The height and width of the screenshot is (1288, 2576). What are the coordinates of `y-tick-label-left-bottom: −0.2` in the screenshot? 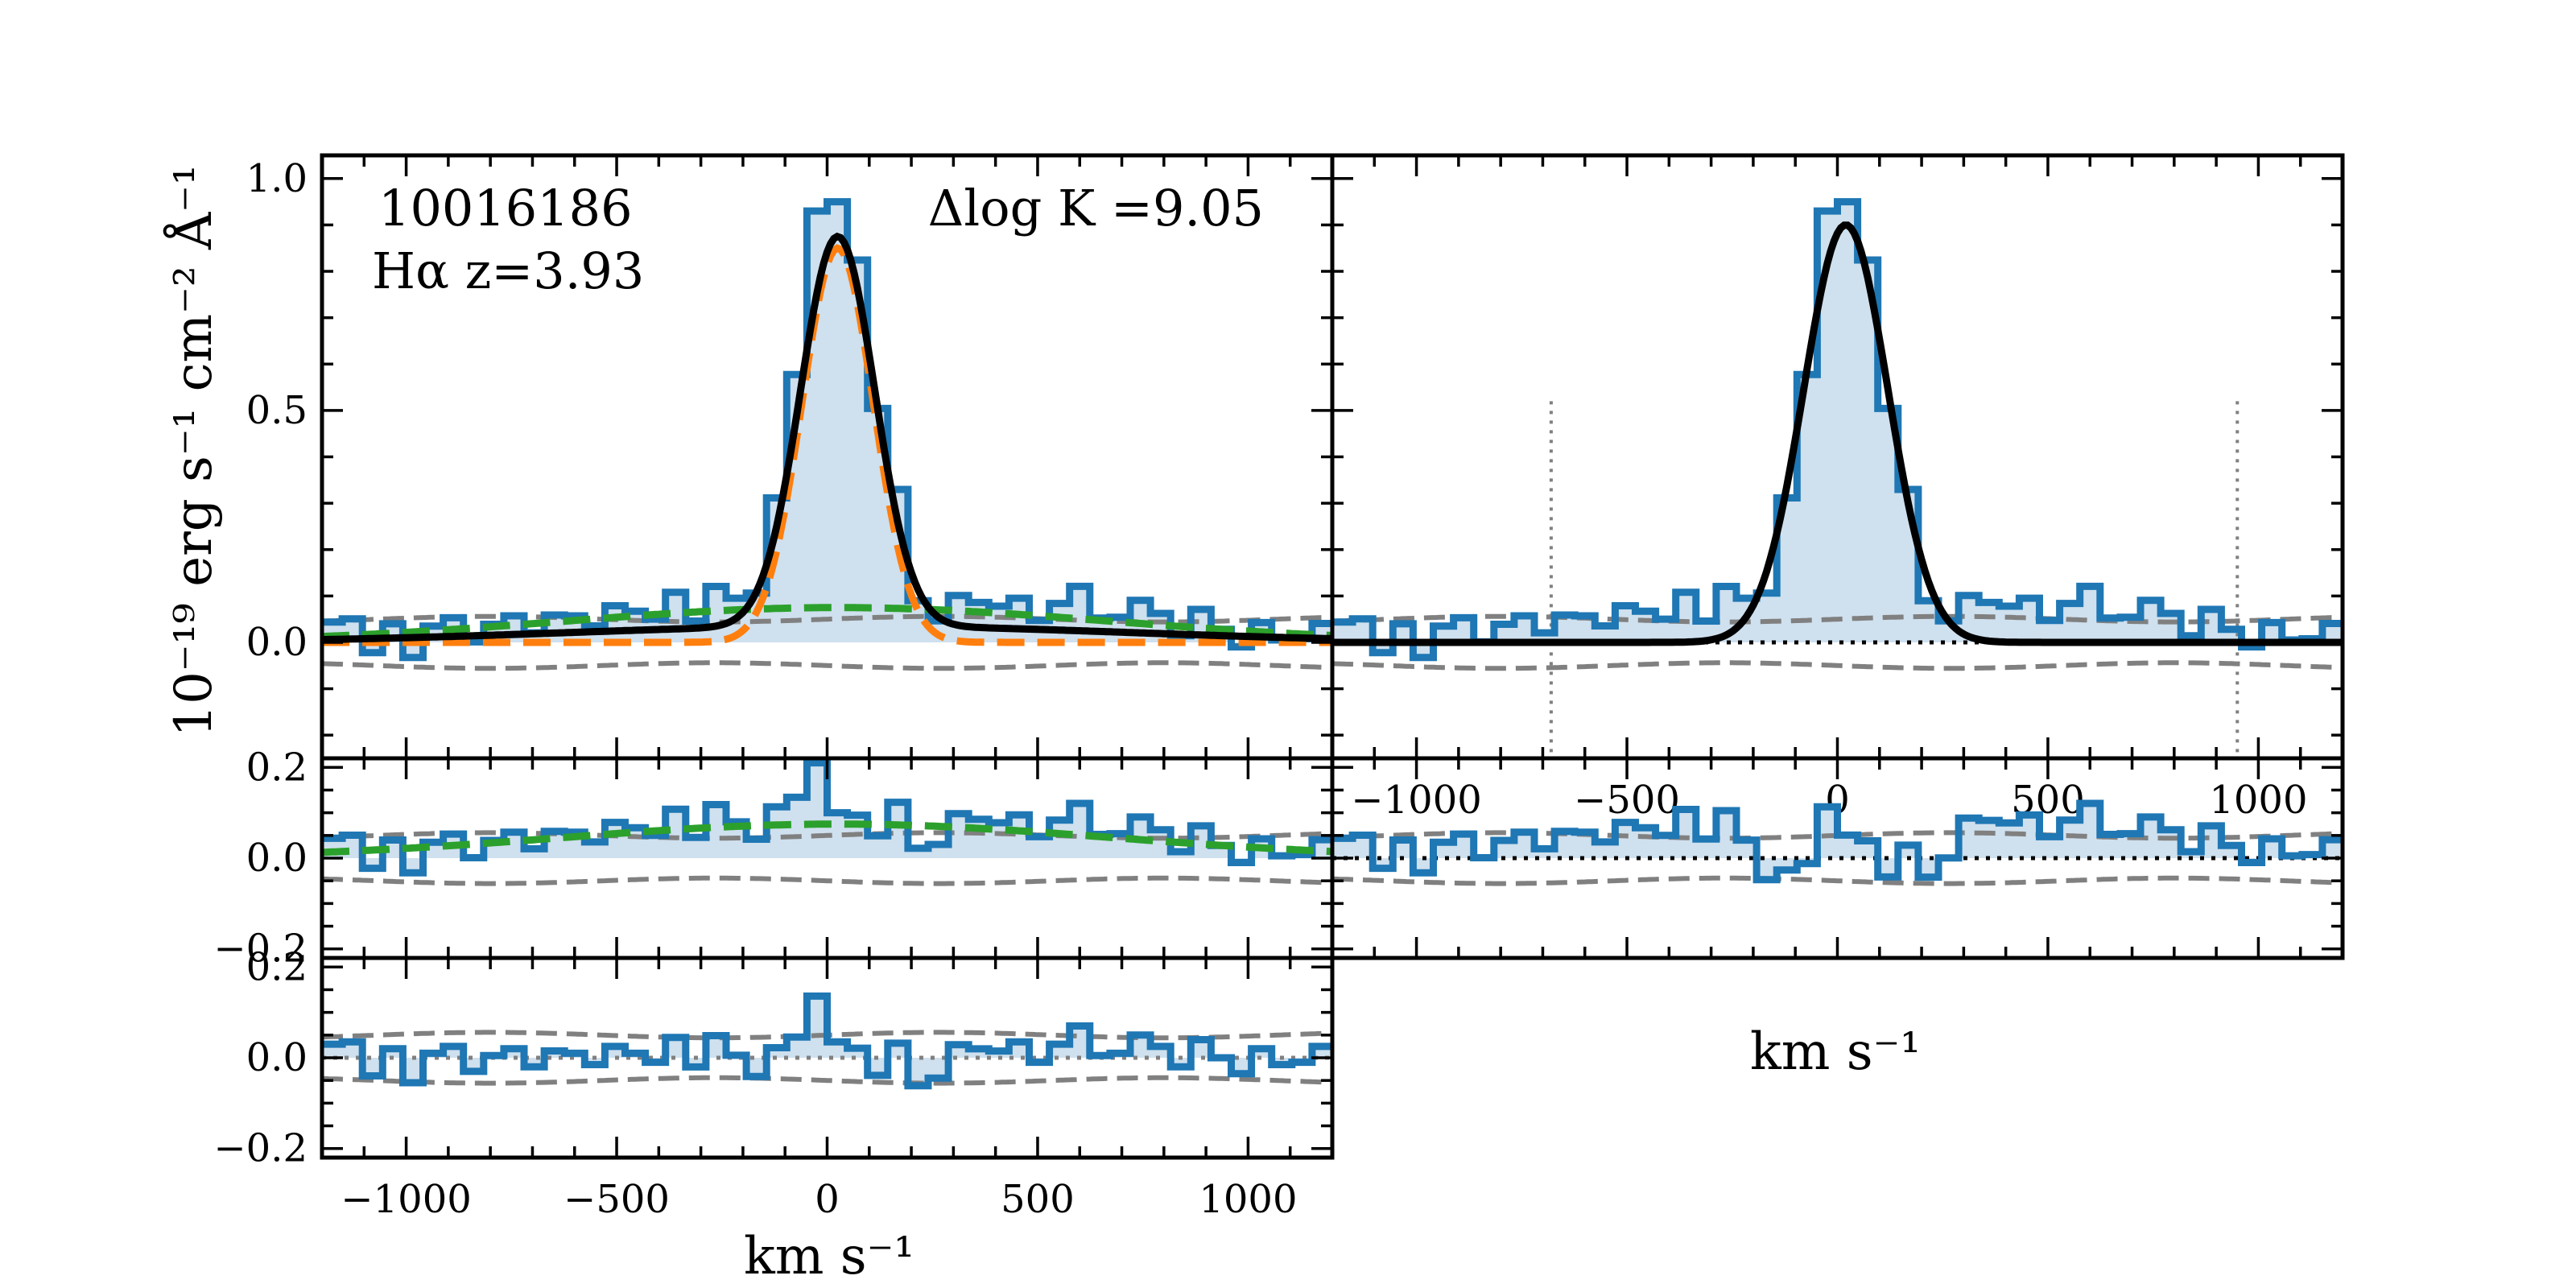 It's located at (260, 1148).